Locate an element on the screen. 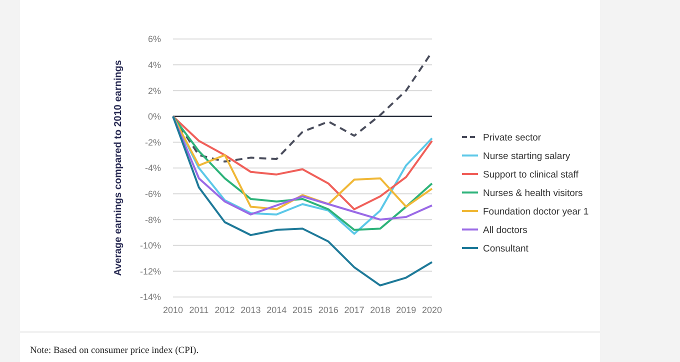 This screenshot has width=680, height=362. legend-label: All doctors is located at coordinates (505, 230).